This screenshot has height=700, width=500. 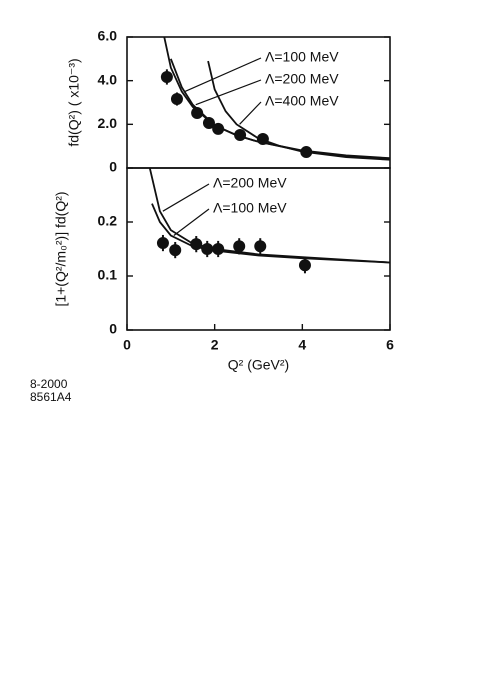 What do you see at coordinates (61, 248) in the screenshot?
I see `y-axis-label: [1+(Q²/m₀²)] fd(Q²)` at bounding box center [61, 248].